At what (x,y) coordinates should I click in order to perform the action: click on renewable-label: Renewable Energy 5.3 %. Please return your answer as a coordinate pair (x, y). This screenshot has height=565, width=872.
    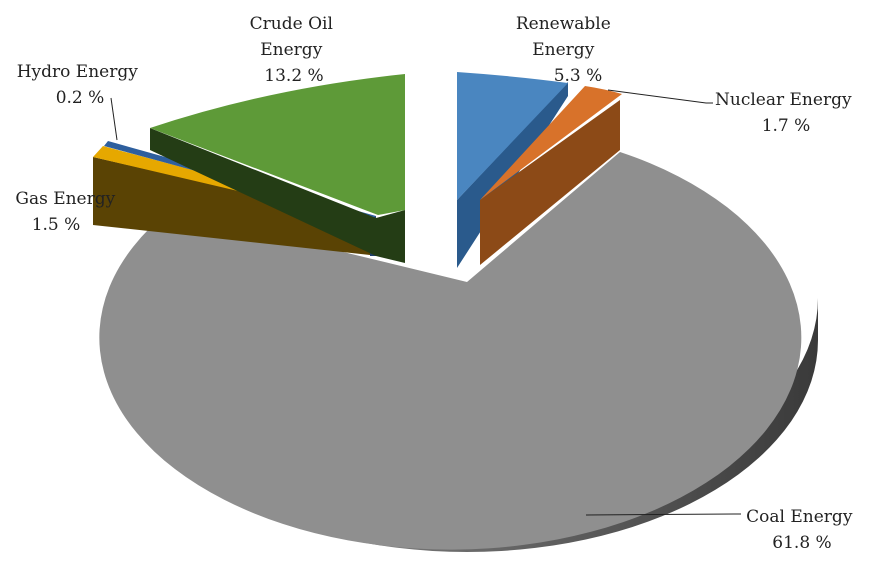
    Looking at the image, I should click on (566, 50).